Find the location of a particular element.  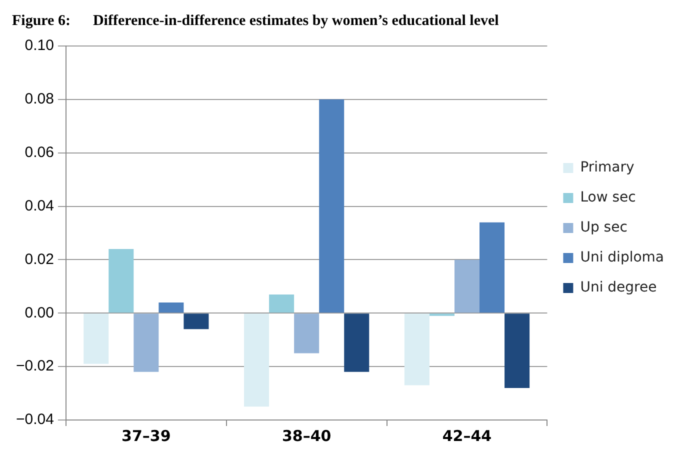

legend-label: Uni degree is located at coordinates (618, 288).